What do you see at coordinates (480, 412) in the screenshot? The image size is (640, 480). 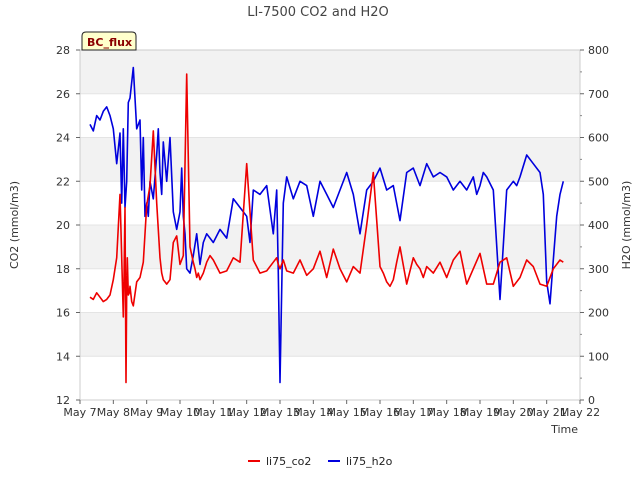 I see `x-tick-label: May 19` at bounding box center [480, 412].